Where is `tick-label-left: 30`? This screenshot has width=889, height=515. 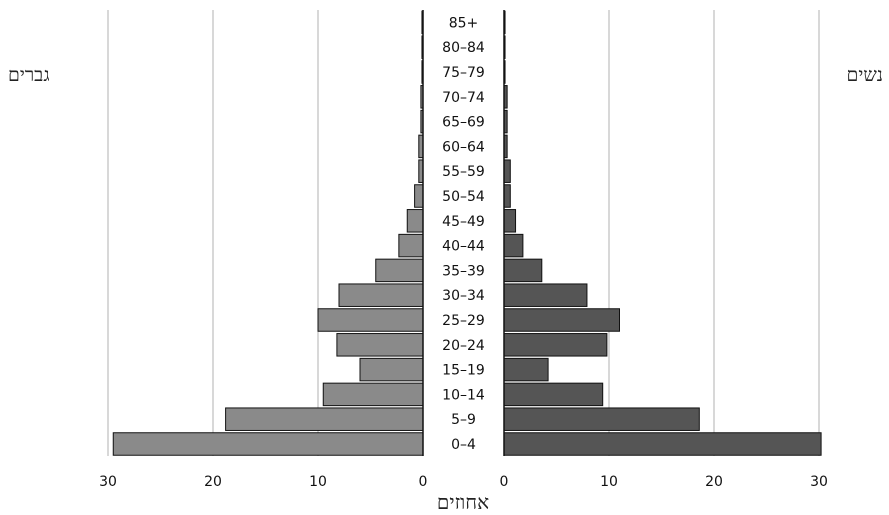
tick-label-left: 30 is located at coordinates (108, 482).